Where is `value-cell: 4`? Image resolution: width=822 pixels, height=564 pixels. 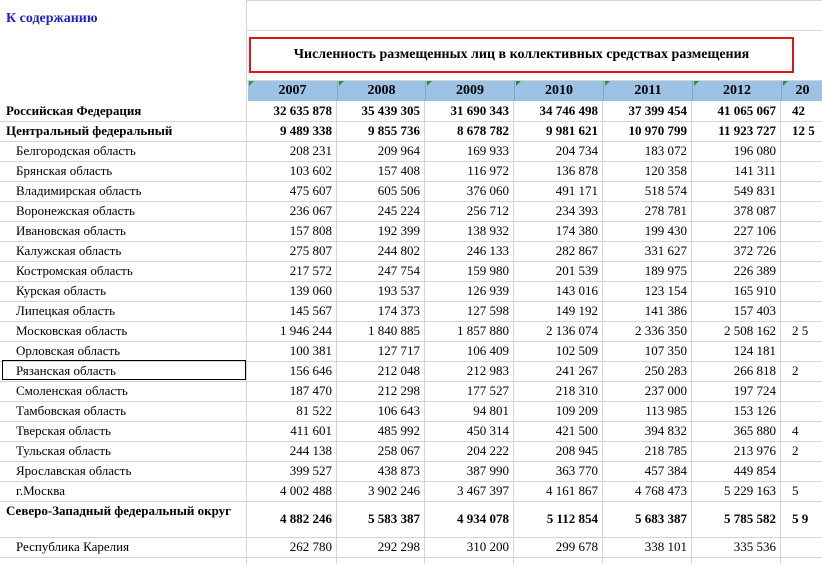
value-cell: 4 is located at coordinates (795, 430).